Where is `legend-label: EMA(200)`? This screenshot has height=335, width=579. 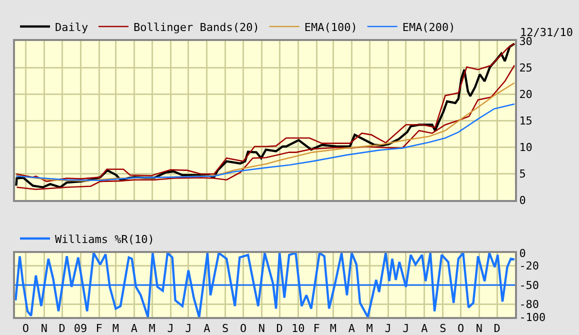
legend-label: EMA(200) is located at coordinates (429, 27).